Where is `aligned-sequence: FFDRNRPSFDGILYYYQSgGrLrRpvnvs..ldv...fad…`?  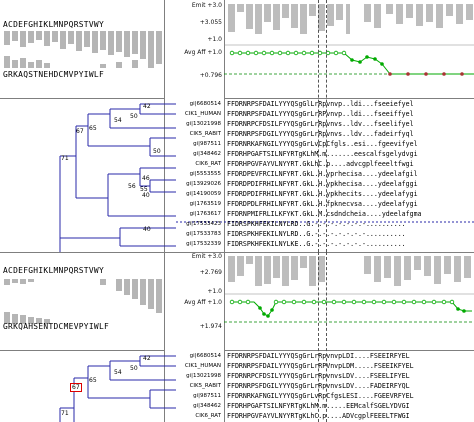
aligned-sequence: FFDRNRPSFDGILYYYQSgGrLrRpvnvs..ldv...fad… is located at coordinates (320, 134).